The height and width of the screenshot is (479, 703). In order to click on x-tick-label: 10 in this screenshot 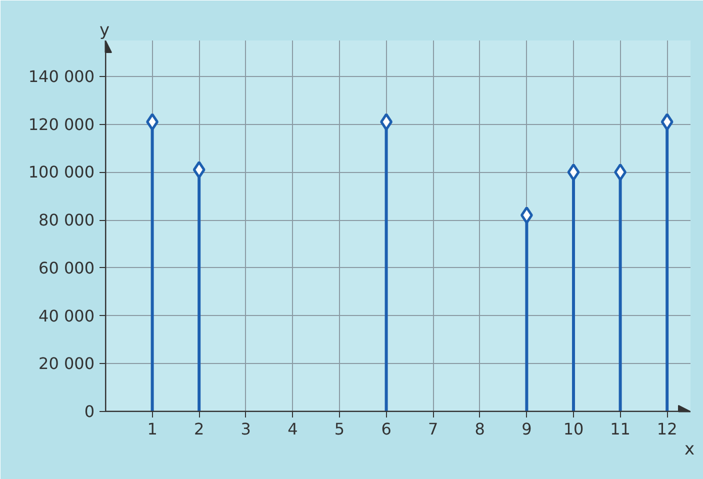, I will do `click(573, 429)`.